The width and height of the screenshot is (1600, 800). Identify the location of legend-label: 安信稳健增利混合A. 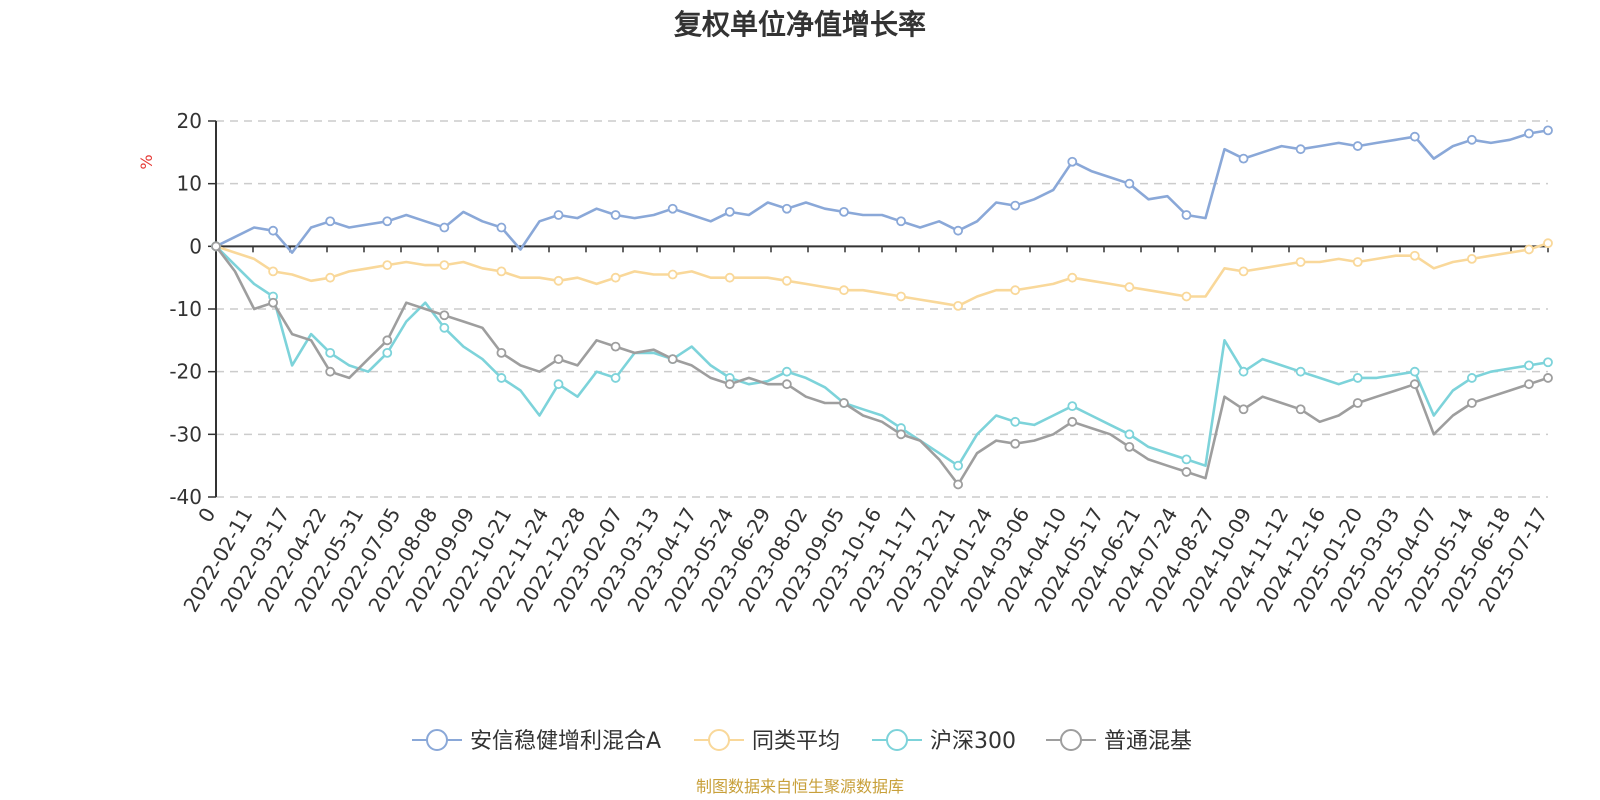
(565, 741).